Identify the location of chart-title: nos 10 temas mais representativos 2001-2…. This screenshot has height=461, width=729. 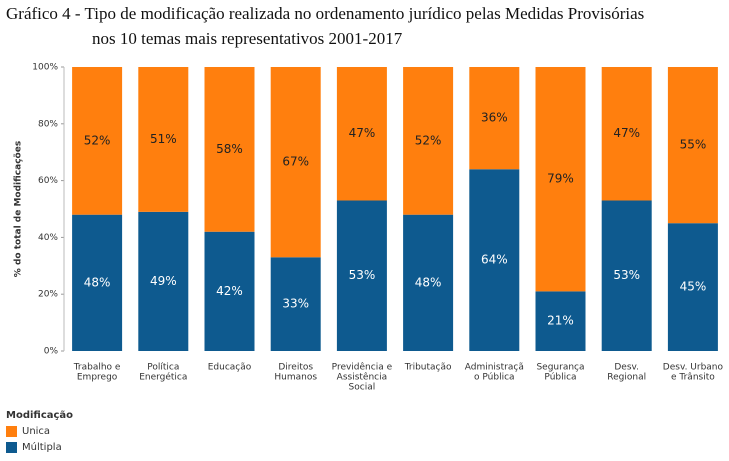
(247, 38).